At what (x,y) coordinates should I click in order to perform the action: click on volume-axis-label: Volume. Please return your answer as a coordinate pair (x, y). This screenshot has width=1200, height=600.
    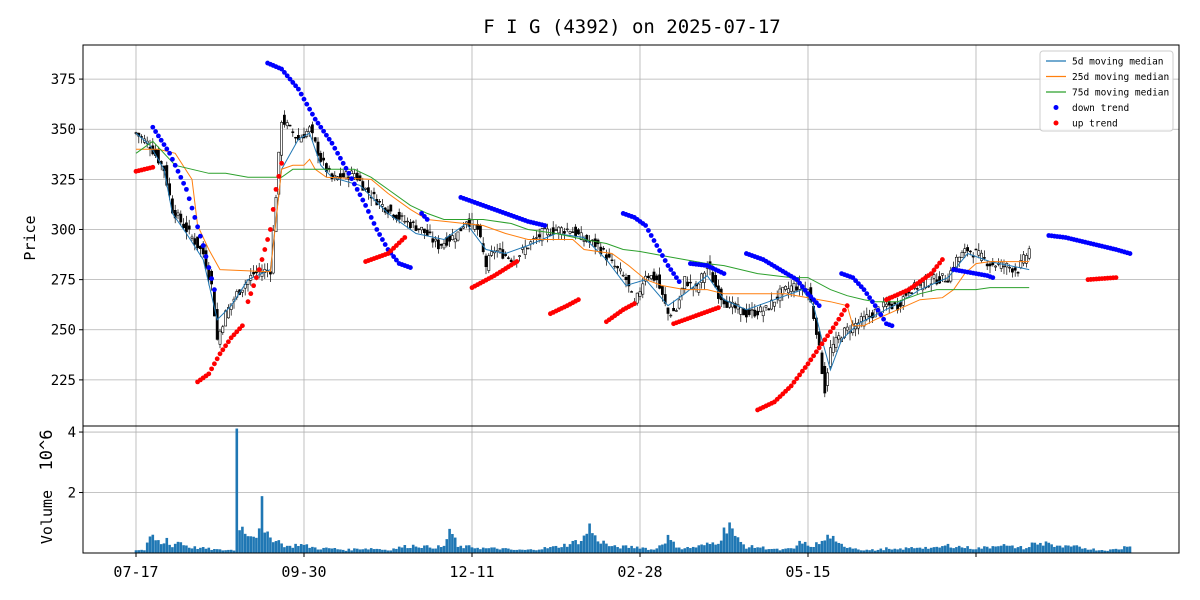
    Looking at the image, I should click on (47, 517).